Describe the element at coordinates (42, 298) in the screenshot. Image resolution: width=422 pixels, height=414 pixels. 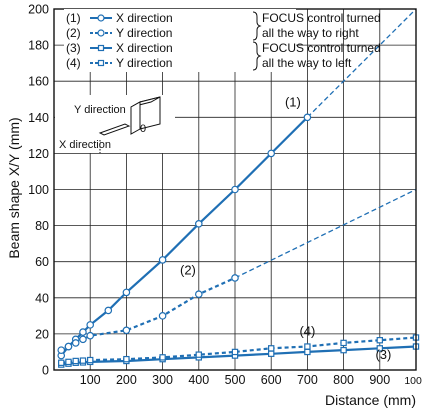
I see `y-tick-label: 40` at that location.